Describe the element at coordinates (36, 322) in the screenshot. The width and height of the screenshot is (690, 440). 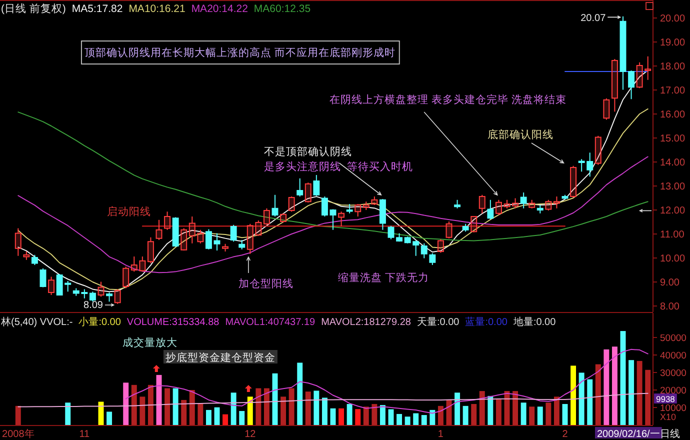
I see `chart-title: 林(5,40) VVOL:-` at that location.